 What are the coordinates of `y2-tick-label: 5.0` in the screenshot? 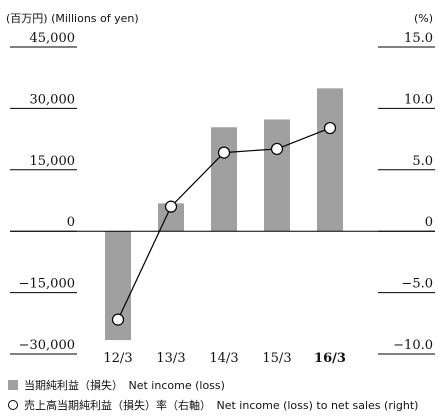 It's located at (422, 161).